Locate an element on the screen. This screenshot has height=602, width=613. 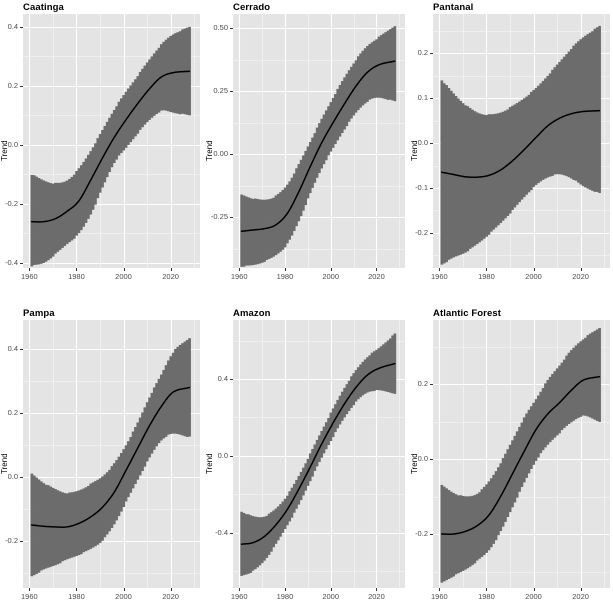
y-tick-label: 0.00 is located at coordinates (220, 154).